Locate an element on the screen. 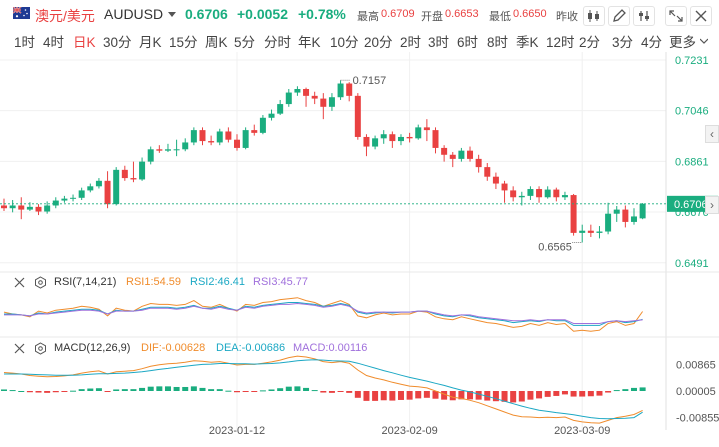 The width and height of the screenshot is (719, 447). macd-tick-label: 0.00865 is located at coordinates (696, 365).